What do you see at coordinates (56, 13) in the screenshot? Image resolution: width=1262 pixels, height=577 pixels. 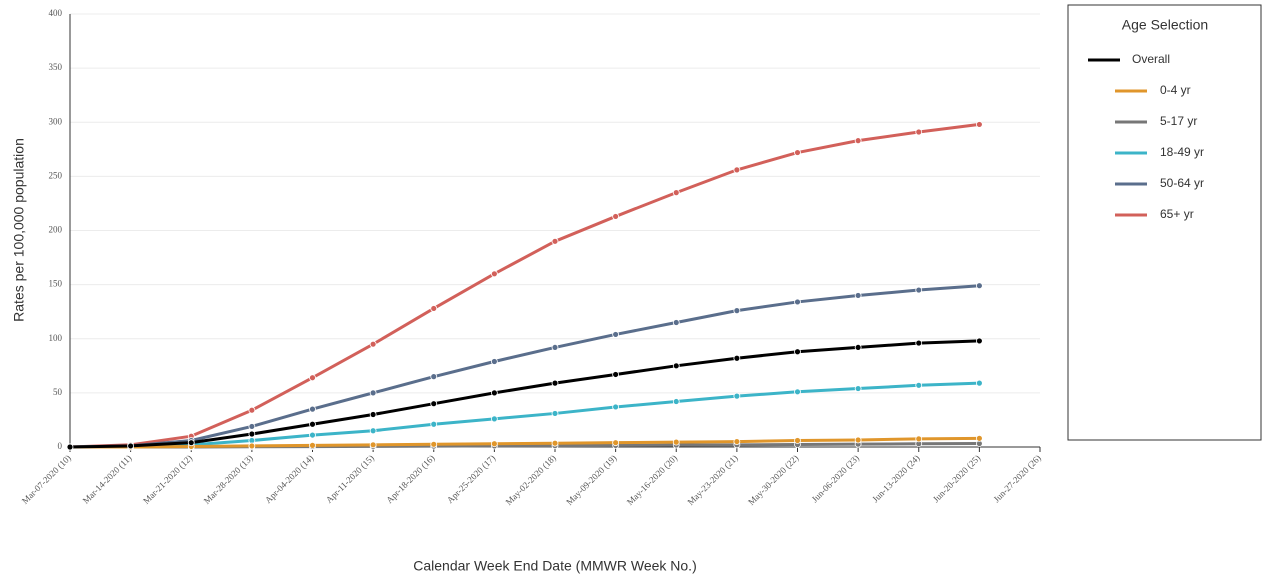 I see `y-tick-label: 400` at bounding box center [56, 13].